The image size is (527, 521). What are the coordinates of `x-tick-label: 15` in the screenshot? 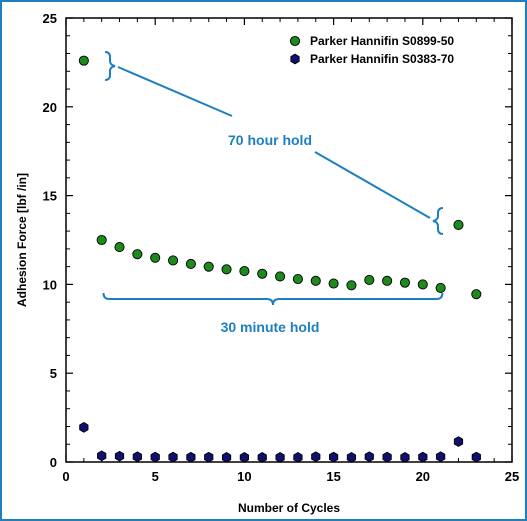 It's located at (333, 476).